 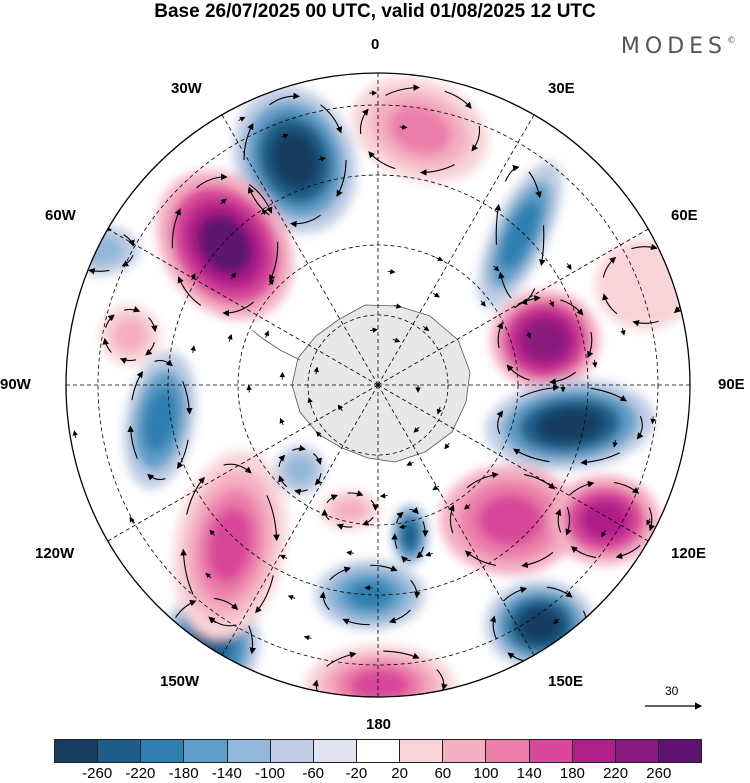 I want to click on lon-label-90e: 90E, so click(x=731, y=384).